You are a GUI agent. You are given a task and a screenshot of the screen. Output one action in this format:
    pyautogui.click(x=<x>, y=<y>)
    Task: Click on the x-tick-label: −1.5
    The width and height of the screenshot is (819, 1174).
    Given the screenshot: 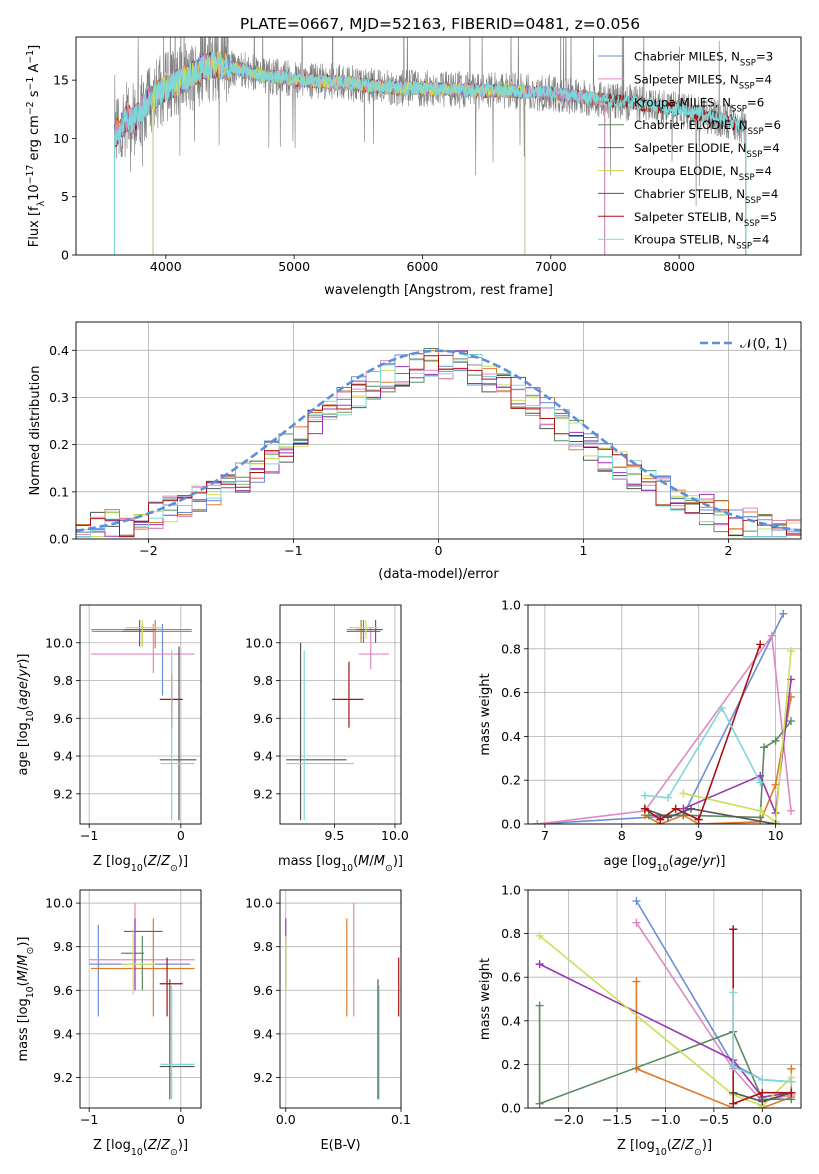 What is the action you would take?
    pyautogui.click(x=617, y=1119)
    